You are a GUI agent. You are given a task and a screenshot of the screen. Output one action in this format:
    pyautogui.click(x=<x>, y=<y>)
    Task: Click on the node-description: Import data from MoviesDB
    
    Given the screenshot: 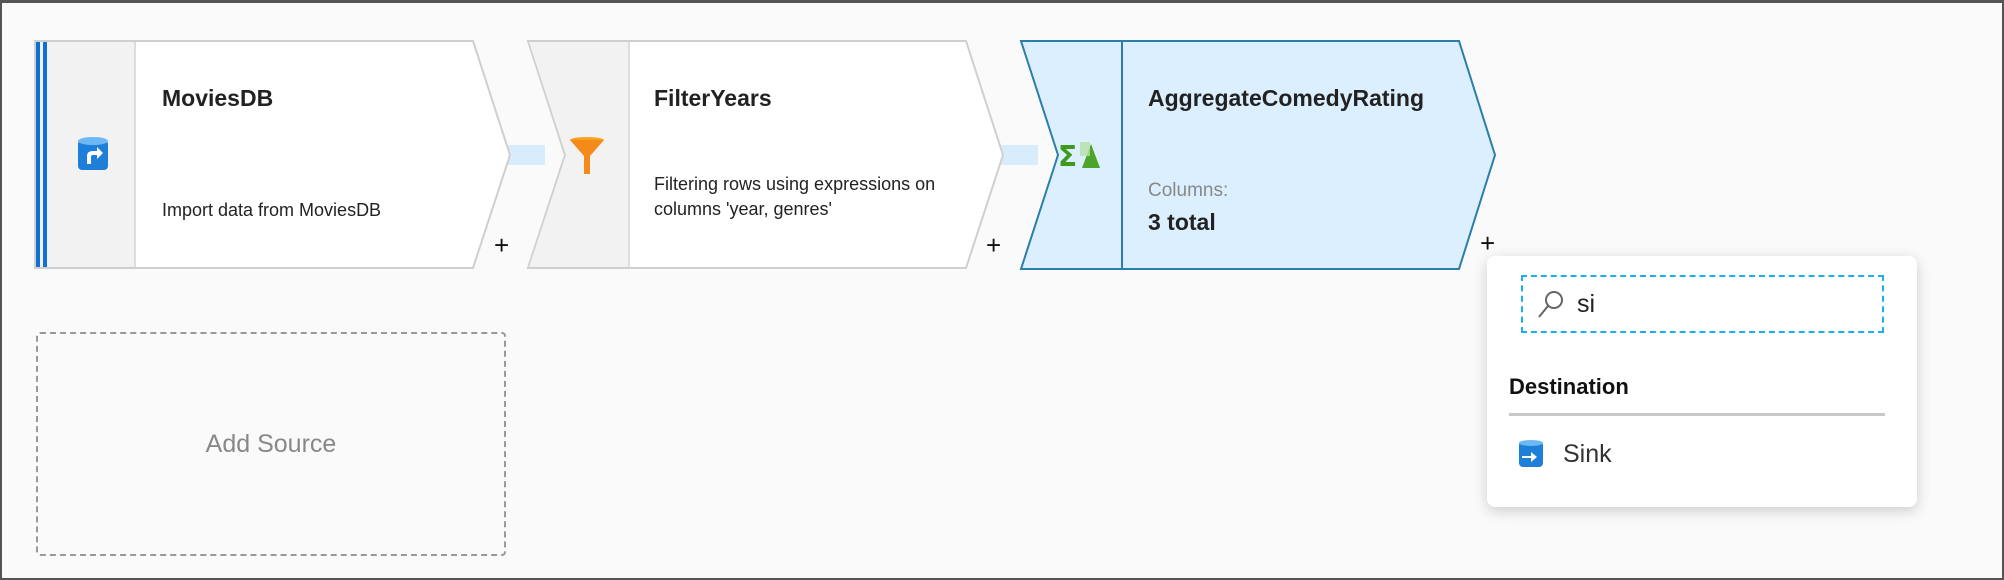 What is the action you would take?
    pyautogui.click(x=272, y=210)
    